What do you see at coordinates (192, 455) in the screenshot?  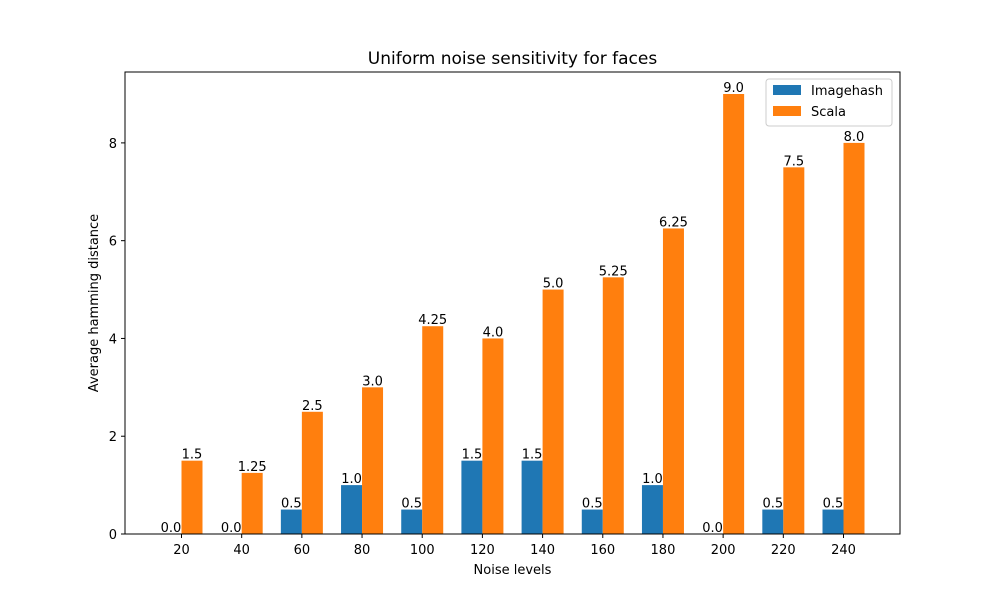 I see `data-label-scala-20: 1.5` at bounding box center [192, 455].